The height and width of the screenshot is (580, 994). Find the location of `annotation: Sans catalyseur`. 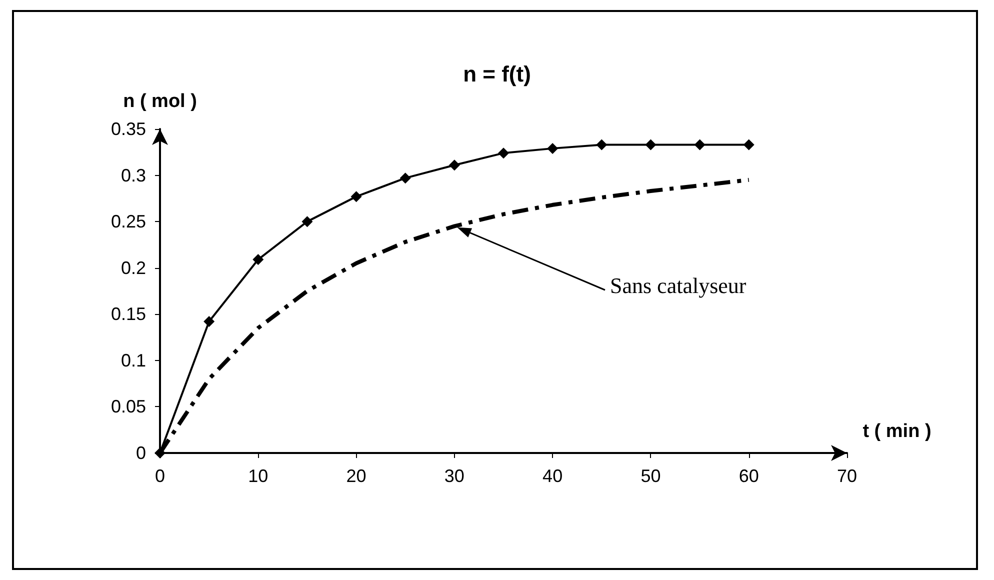

annotation: Sans catalyseur is located at coordinates (678, 286).